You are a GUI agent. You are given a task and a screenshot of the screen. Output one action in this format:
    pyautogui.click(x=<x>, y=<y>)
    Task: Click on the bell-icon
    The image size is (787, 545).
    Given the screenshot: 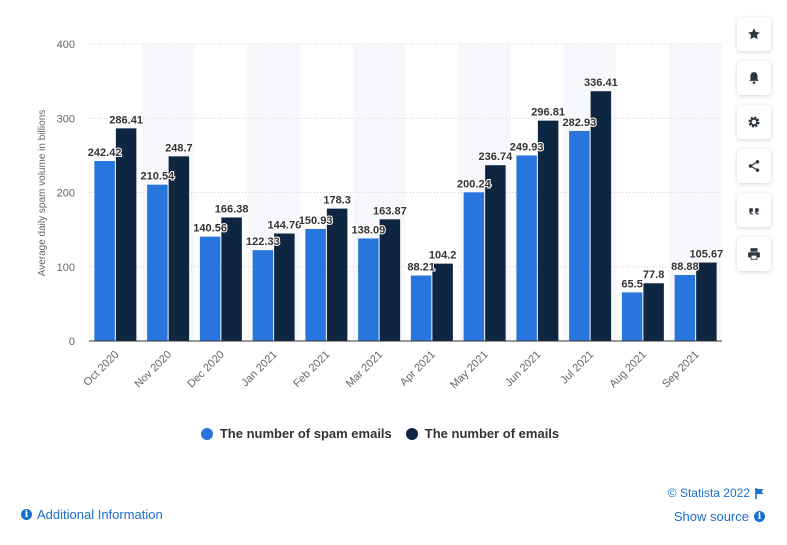 What is the action you would take?
    pyautogui.click(x=754, y=78)
    